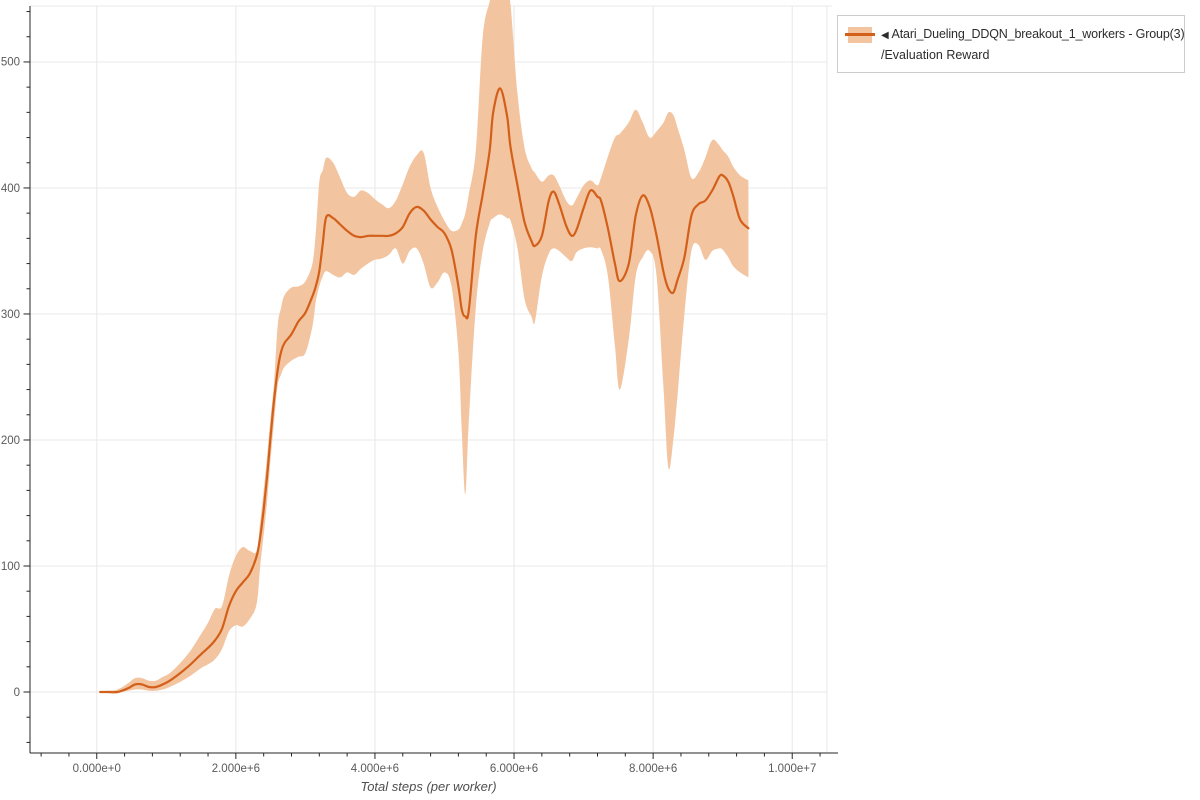  I want to click on collapse-arrow-icon: ◀, so click(885, 35).